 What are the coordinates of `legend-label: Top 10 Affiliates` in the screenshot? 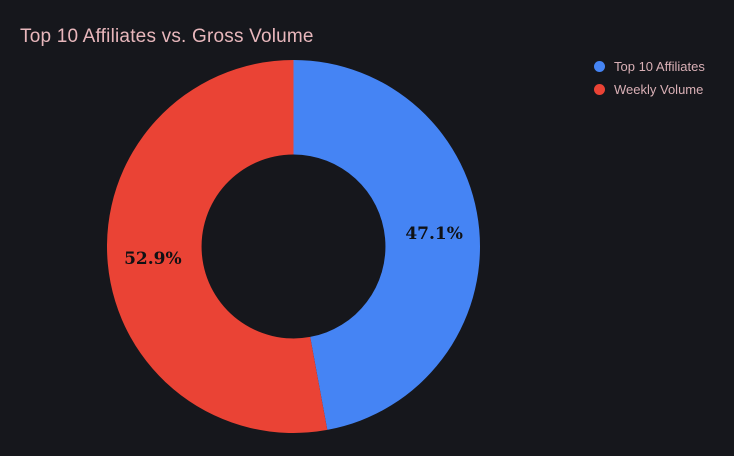 It's located at (659, 66).